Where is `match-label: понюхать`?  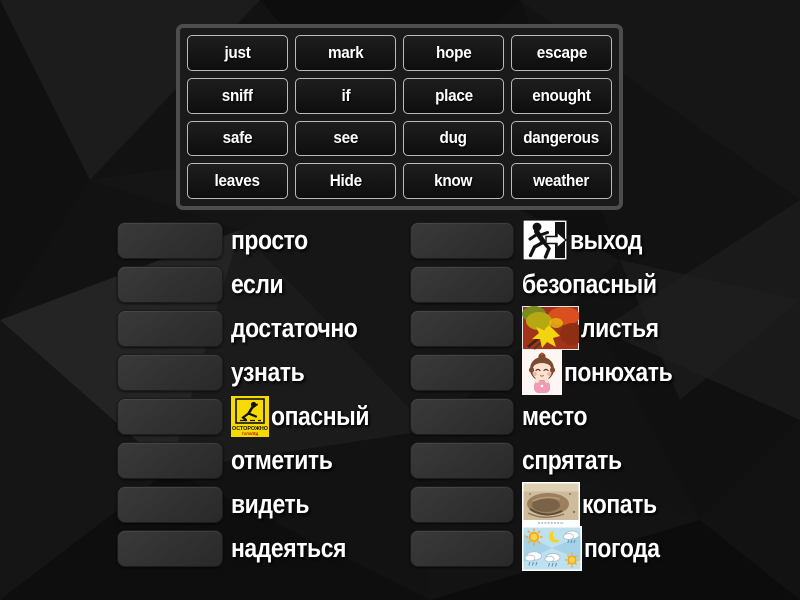 match-label: понюхать is located at coordinates (618, 371).